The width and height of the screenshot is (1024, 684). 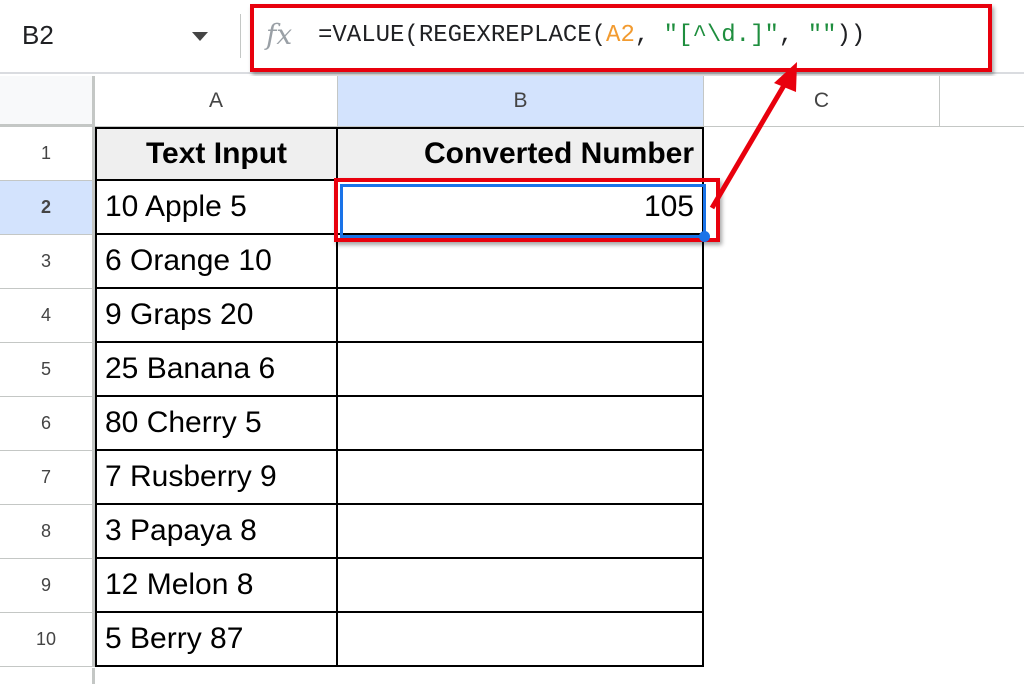 What do you see at coordinates (47, 424) in the screenshot?
I see `row-header-6: 6` at bounding box center [47, 424].